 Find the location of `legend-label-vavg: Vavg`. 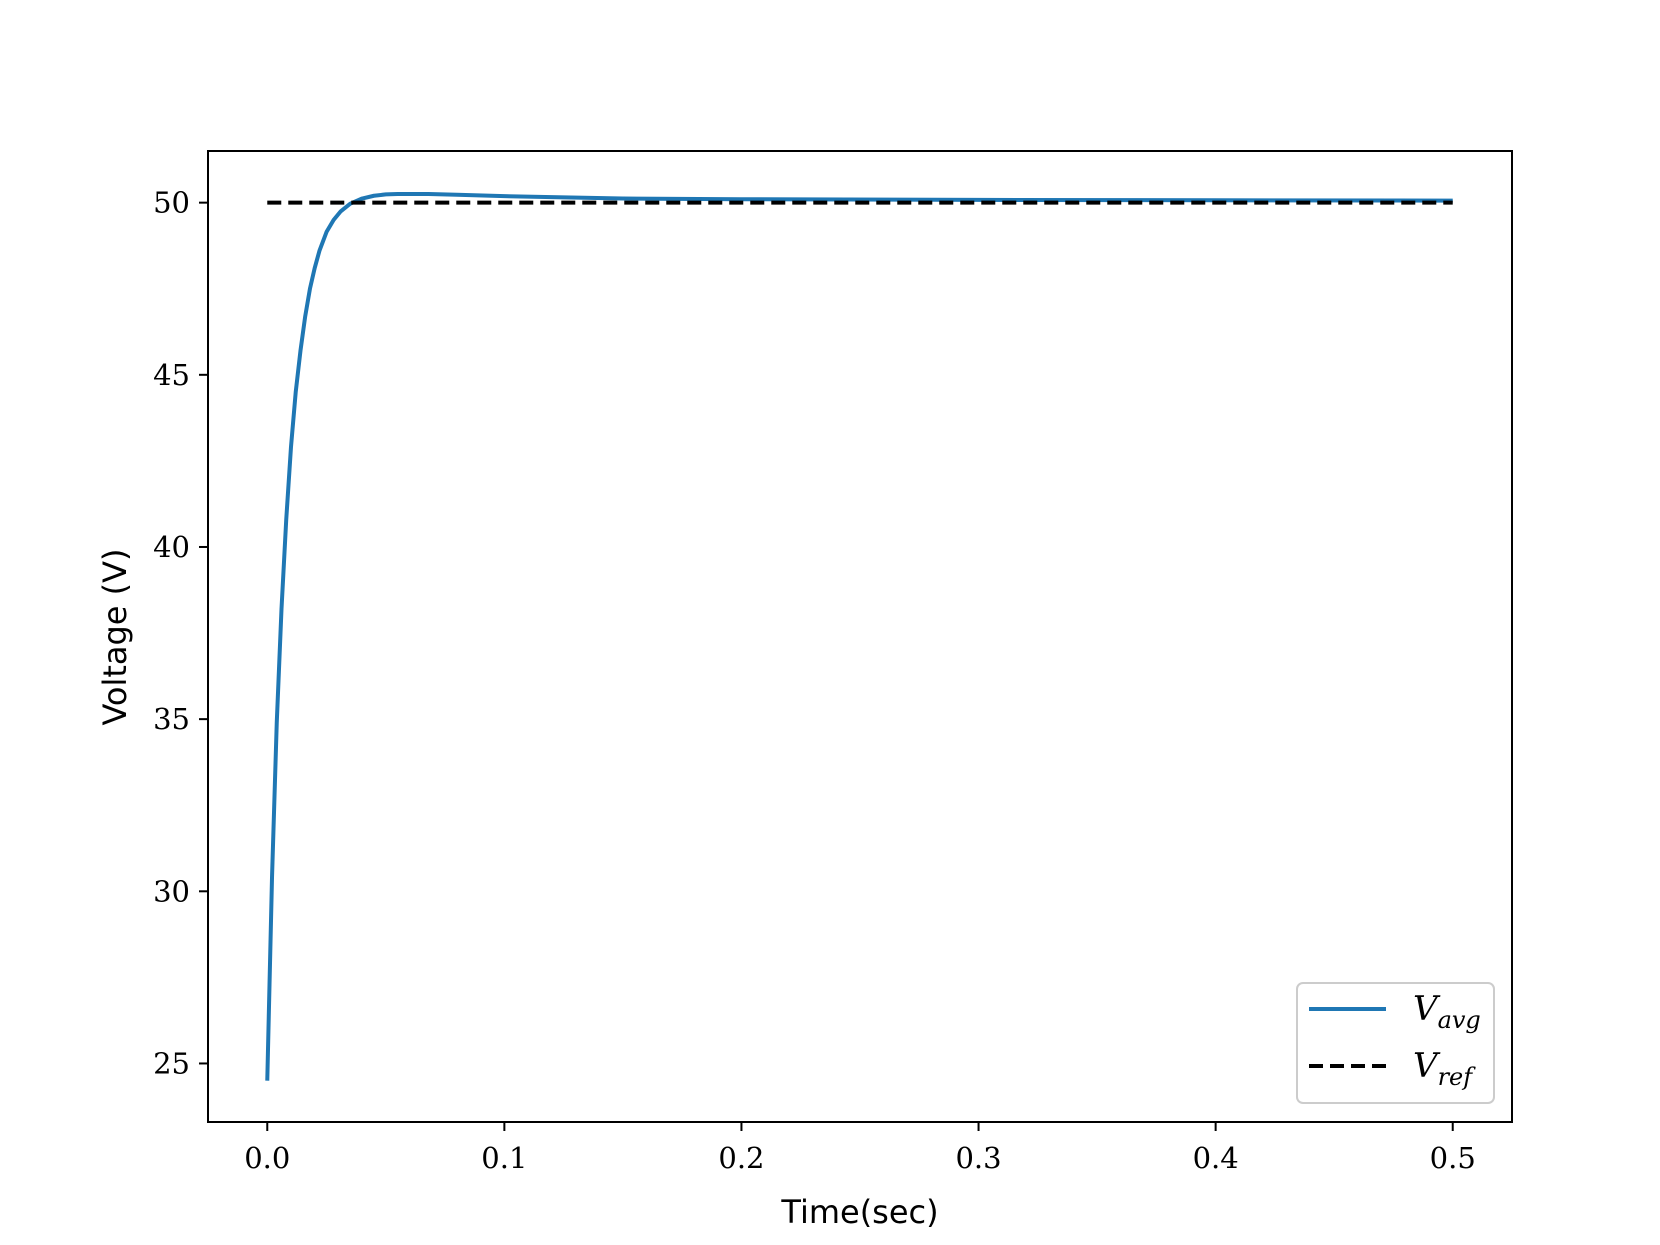

legend-label-vavg: Vavg is located at coordinates (1447, 1011).